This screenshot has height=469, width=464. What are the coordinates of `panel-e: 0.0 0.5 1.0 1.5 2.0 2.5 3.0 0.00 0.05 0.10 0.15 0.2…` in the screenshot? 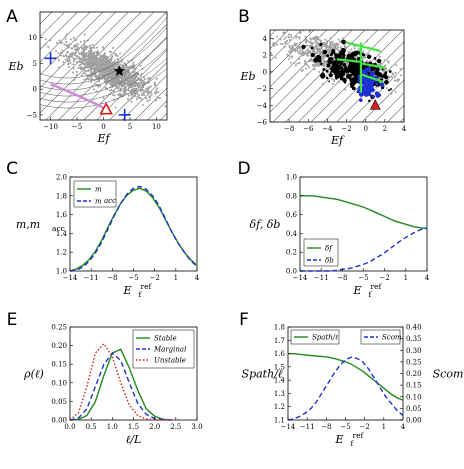 It's located at (112, 385).